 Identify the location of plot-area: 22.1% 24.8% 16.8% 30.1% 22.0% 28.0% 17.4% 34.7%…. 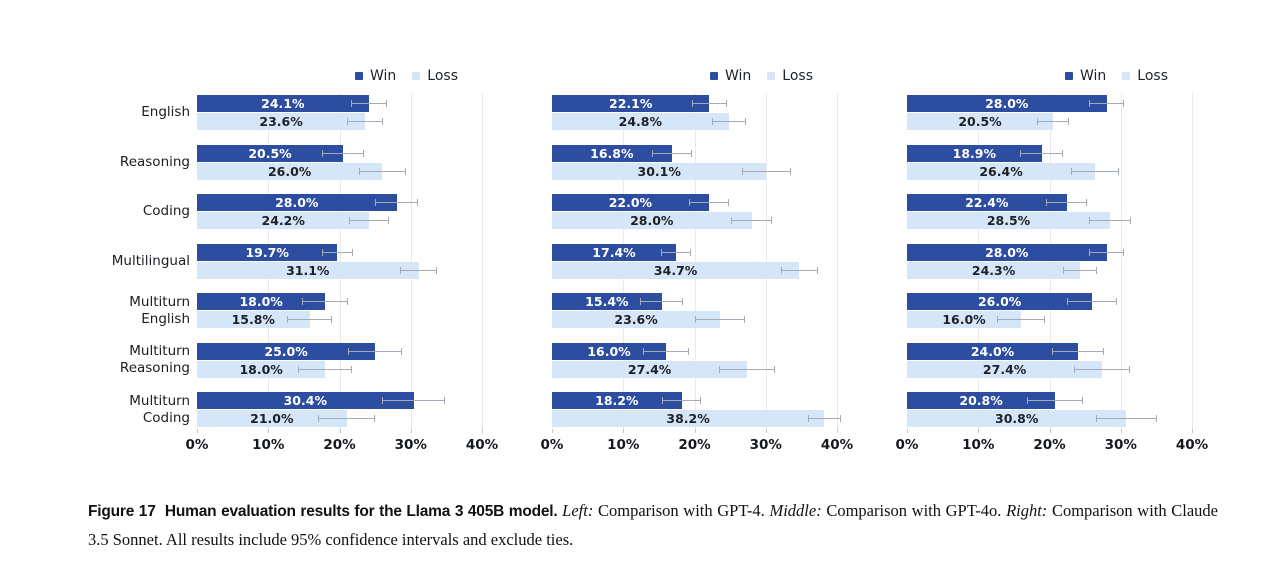
(696, 261).